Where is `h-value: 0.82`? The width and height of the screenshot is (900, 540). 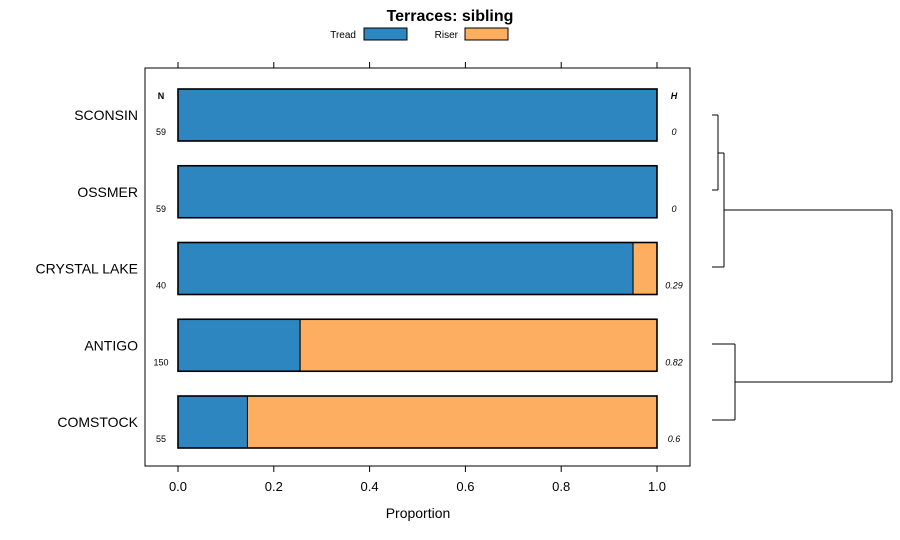 h-value: 0.82 is located at coordinates (674, 362).